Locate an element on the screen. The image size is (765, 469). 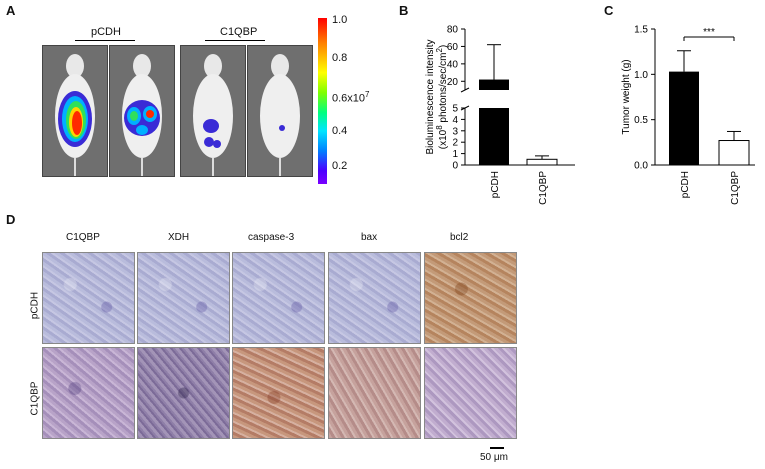
group-underline-pcdh is located at coordinates (105, 40).